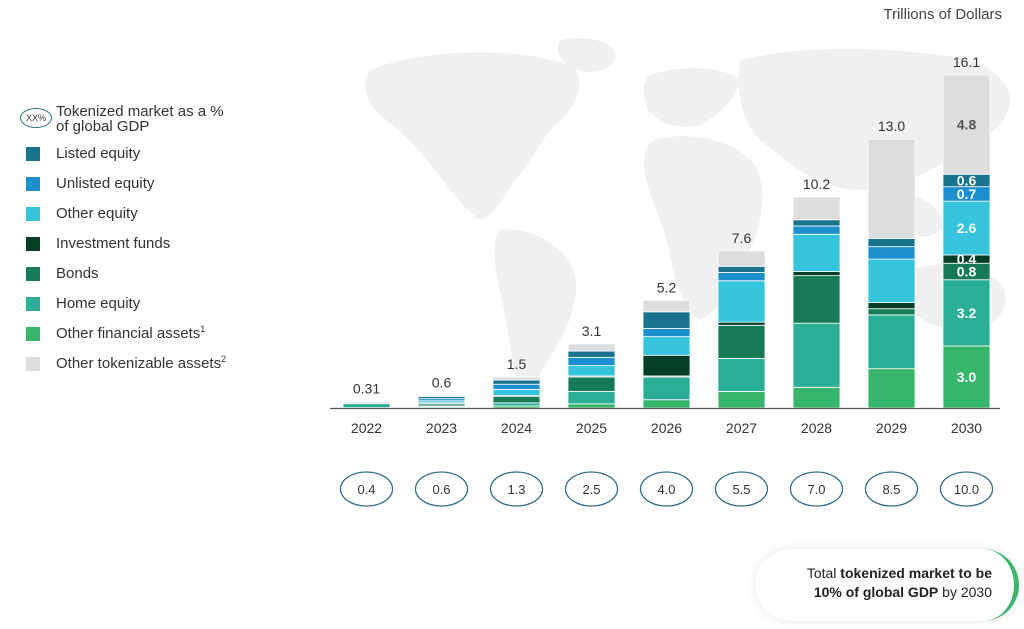  What do you see at coordinates (967, 313) in the screenshot?
I see `segment-label: 3.2` at bounding box center [967, 313].